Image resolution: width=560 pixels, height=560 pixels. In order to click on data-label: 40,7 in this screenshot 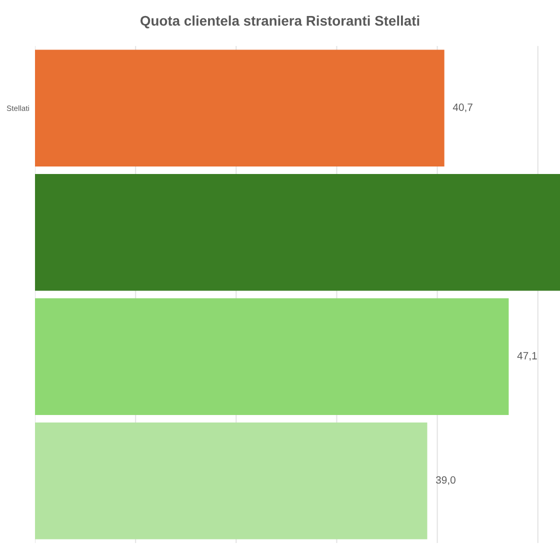, I will do `click(462, 108)`.